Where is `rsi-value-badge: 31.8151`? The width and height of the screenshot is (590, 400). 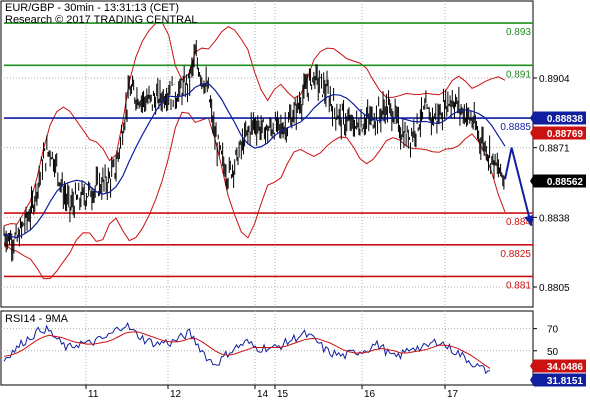 rsi-value-badge: 31.8151 is located at coordinates (558, 380).